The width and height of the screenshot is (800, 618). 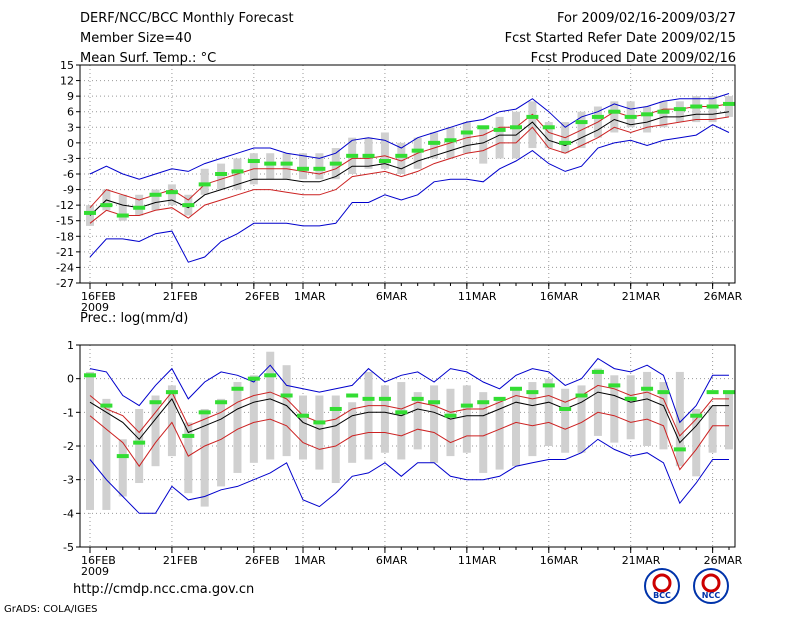 What do you see at coordinates (51, 609) in the screenshot?
I see `grads-credit: GrADS: COLA/IGES` at bounding box center [51, 609].